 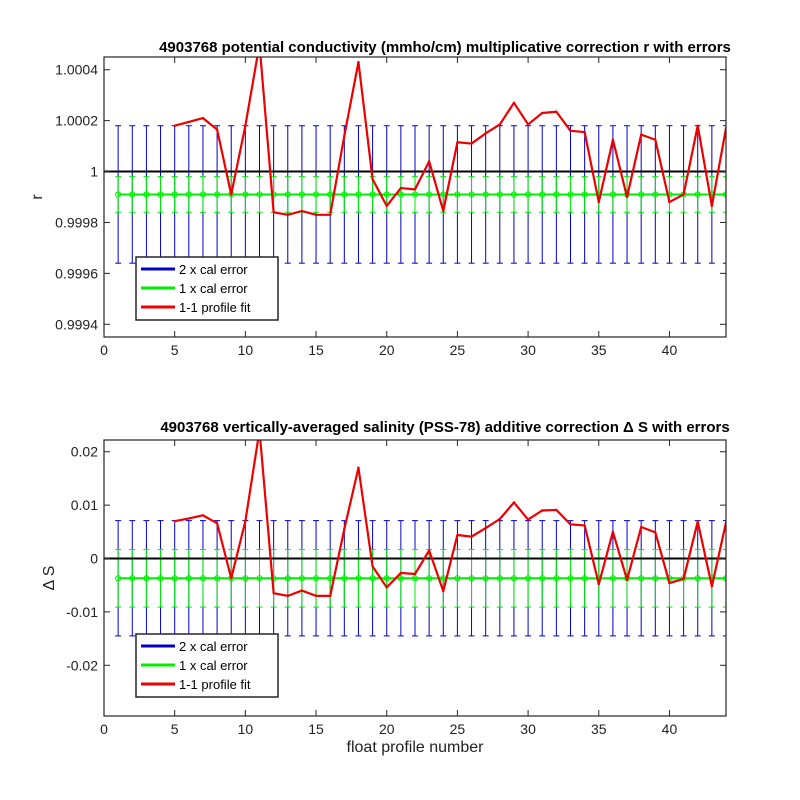 I want to click on y-tick-label: 0.02, so click(x=84, y=452).